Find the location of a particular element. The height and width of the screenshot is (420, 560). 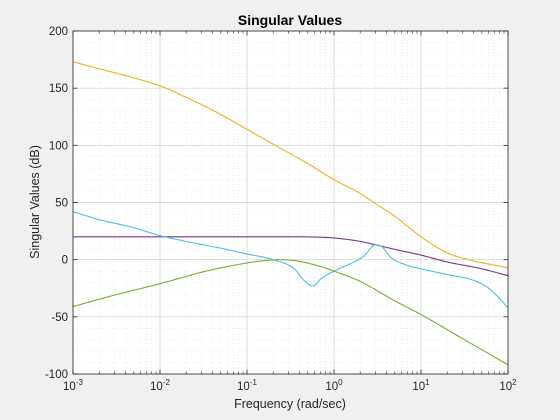

y-tick-label: -100 is located at coordinates (56, 375).